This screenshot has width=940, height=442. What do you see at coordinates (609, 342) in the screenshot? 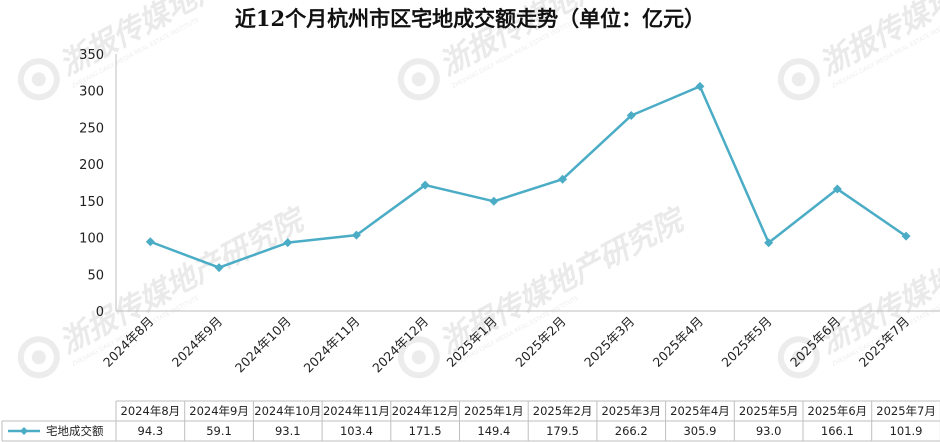
I see `x-tick-label: 2025年3月` at bounding box center [609, 342].